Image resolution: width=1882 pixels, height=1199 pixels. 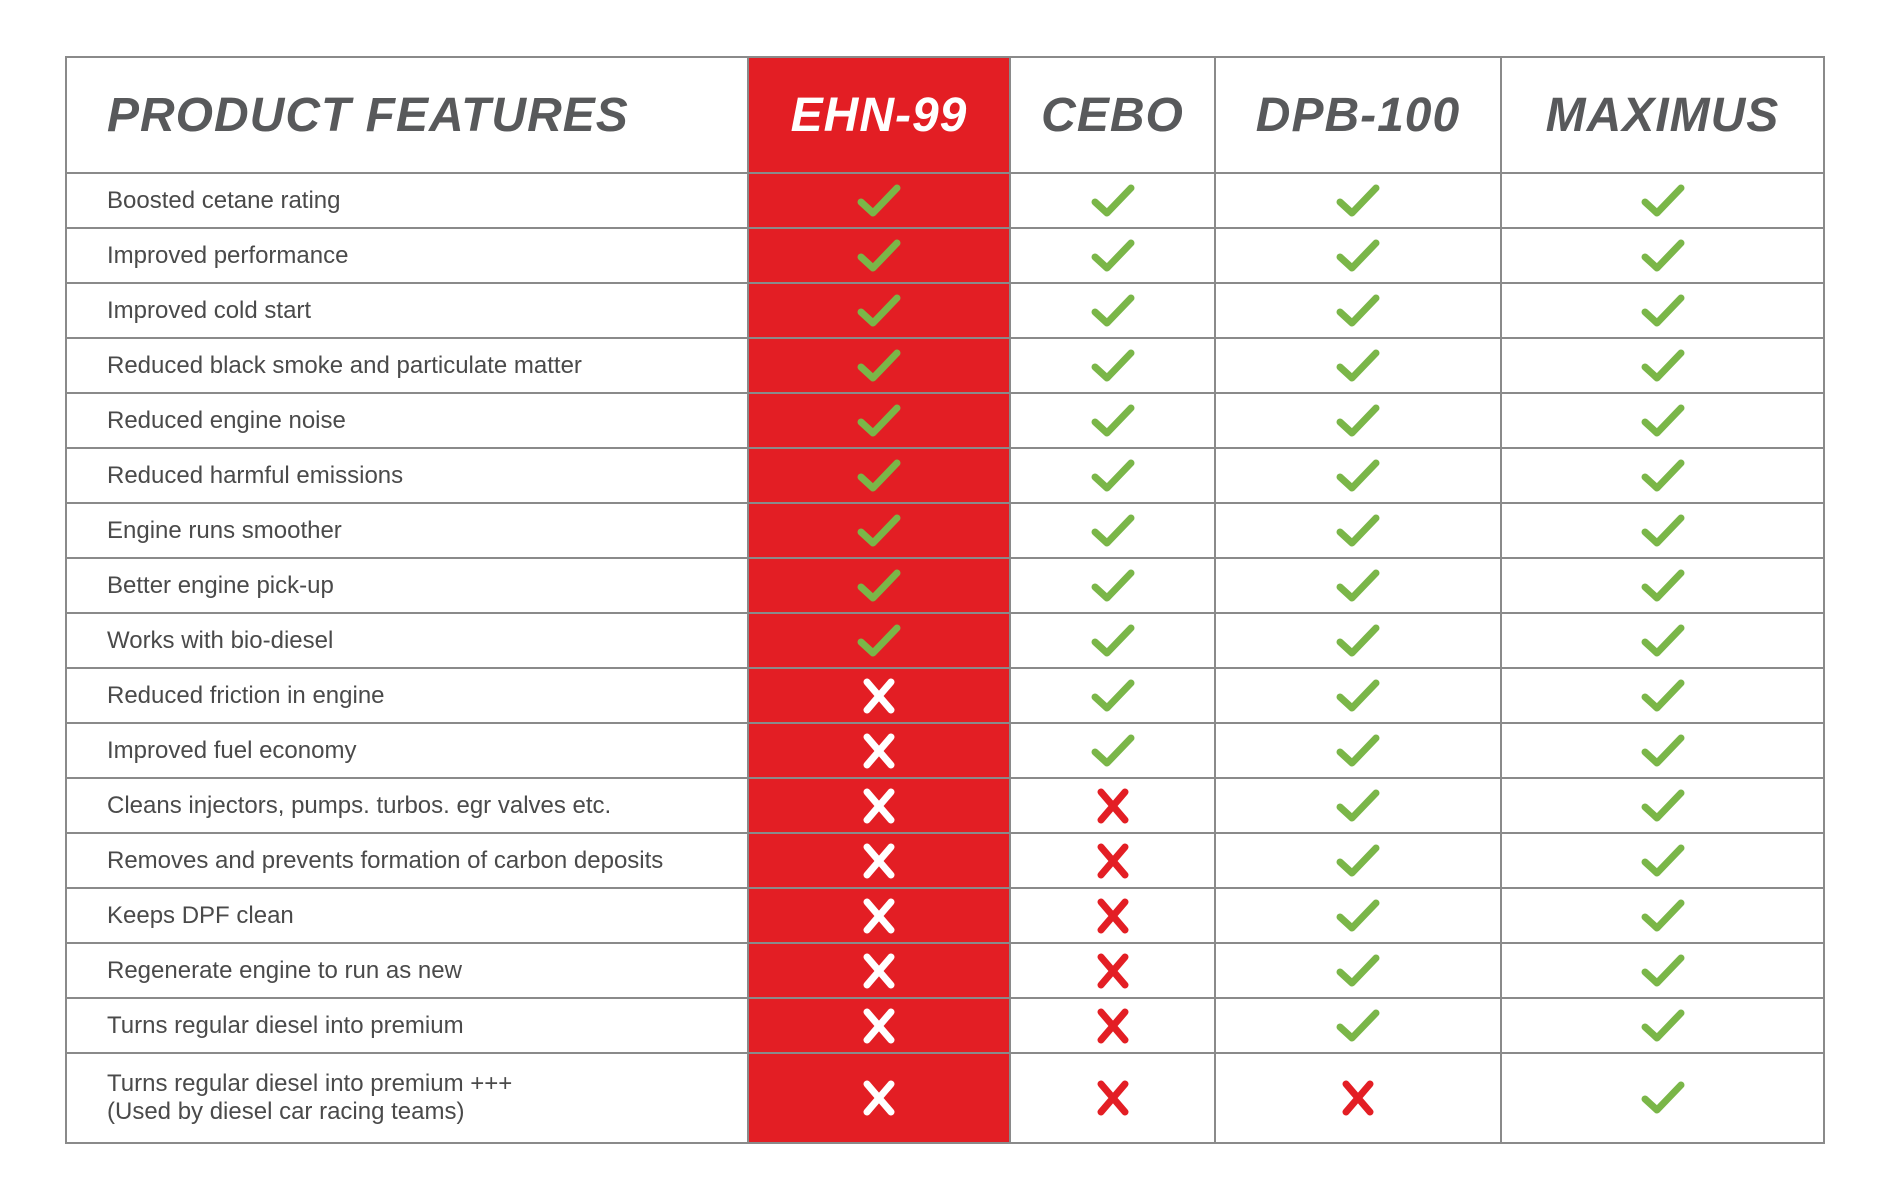 What do you see at coordinates (255, 475) in the screenshot?
I see `feature-label: Reduced harmful emissions` at bounding box center [255, 475].